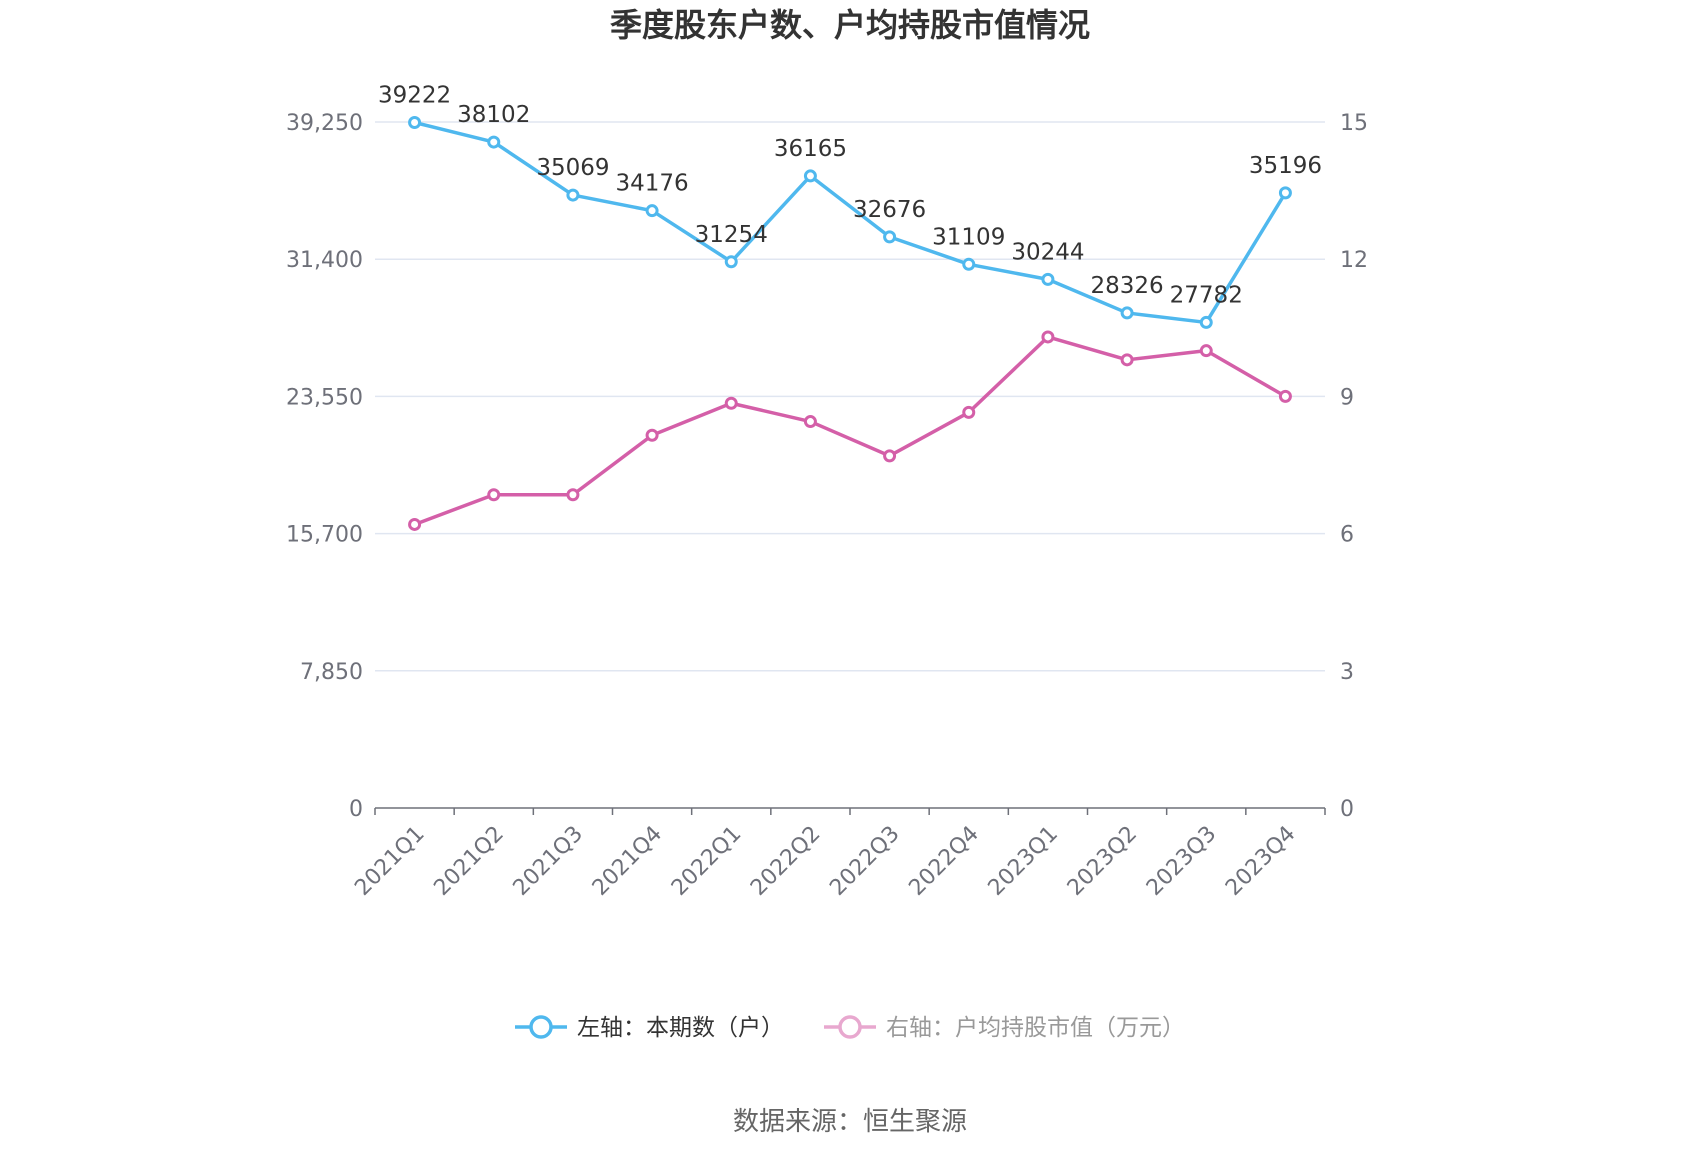  Describe the element at coordinates (1206, 295) in the screenshot. I see `data-label: 27782` at that location.